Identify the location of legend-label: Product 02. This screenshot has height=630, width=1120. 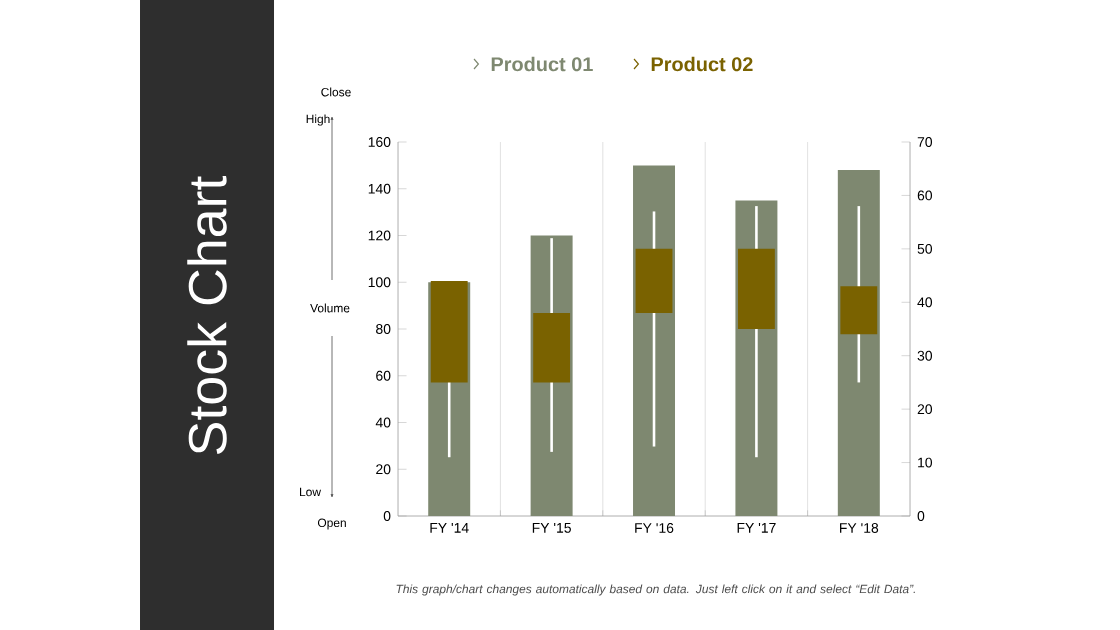
(702, 64).